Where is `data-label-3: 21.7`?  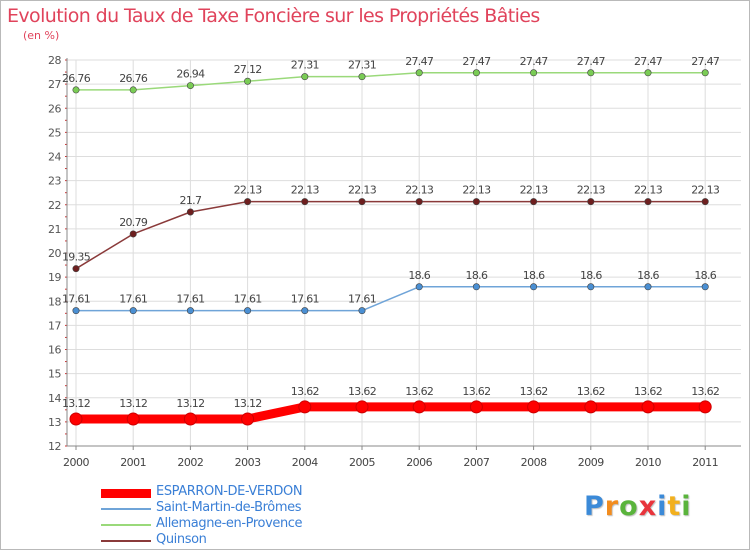
data-label-3: 21.7 is located at coordinates (191, 200).